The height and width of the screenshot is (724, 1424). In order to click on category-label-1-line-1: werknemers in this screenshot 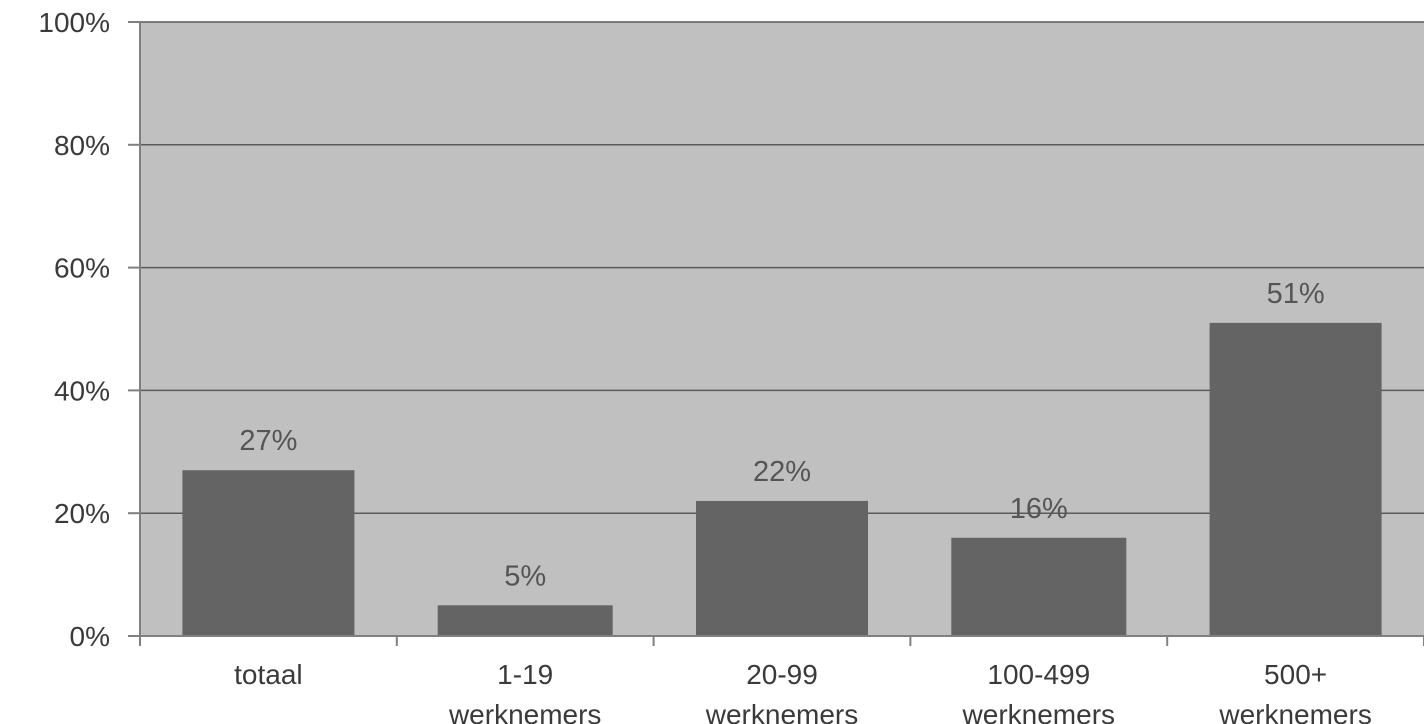, I will do `click(524, 711)`.